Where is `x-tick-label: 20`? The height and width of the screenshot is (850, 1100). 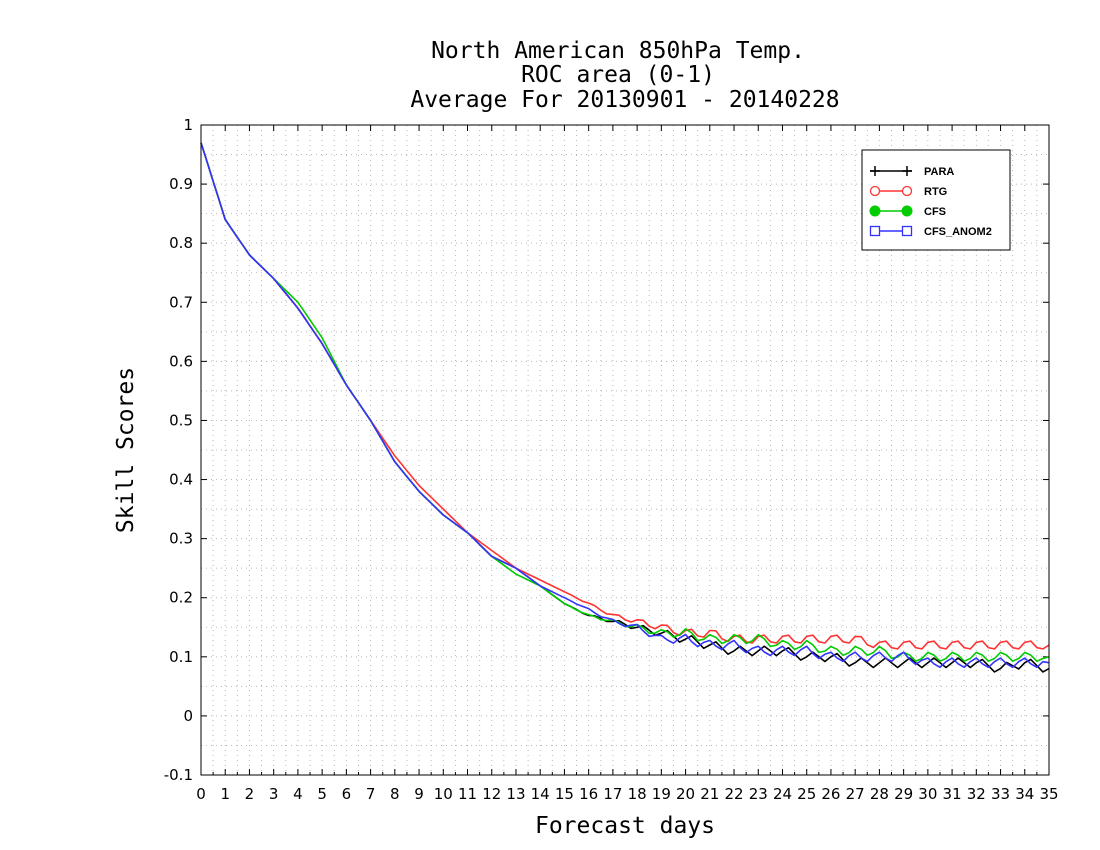 x-tick-label: 20 is located at coordinates (685, 794).